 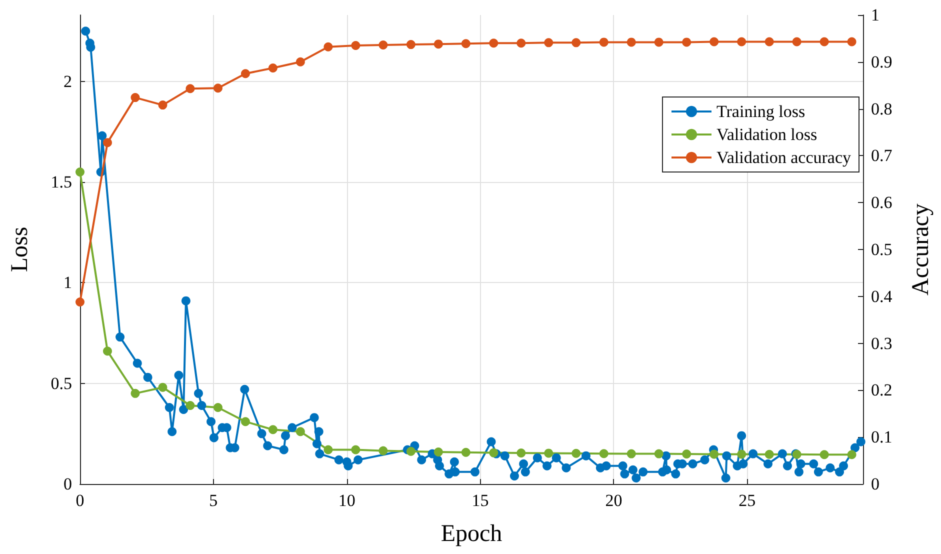 What do you see at coordinates (784, 157) in the screenshot?
I see `legend-label: Validation accuracy` at bounding box center [784, 157].